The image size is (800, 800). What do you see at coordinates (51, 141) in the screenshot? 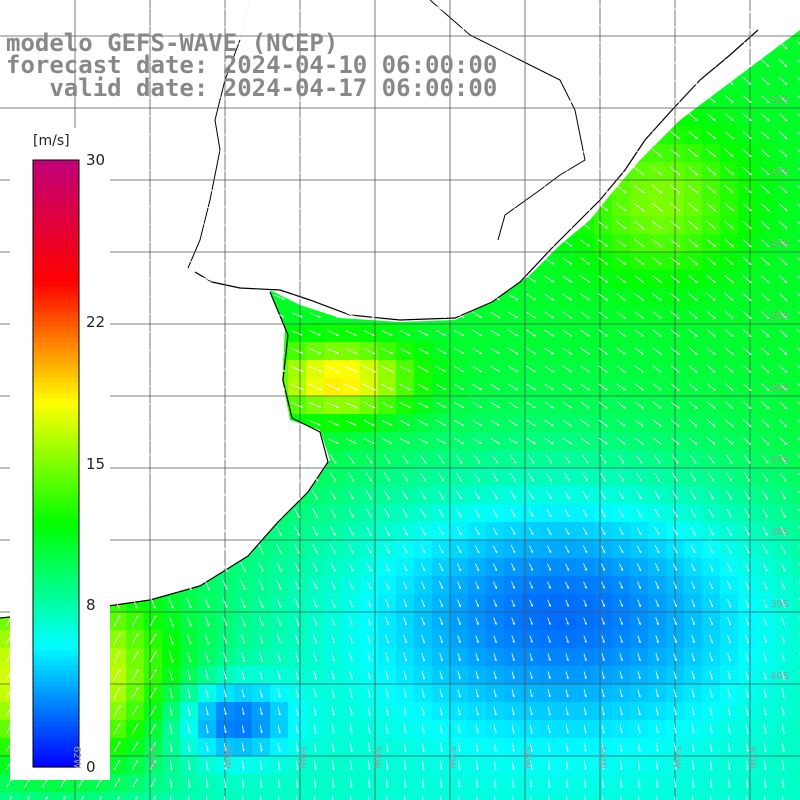
I see `colorbar-unit: [m/s]` at bounding box center [51, 141].